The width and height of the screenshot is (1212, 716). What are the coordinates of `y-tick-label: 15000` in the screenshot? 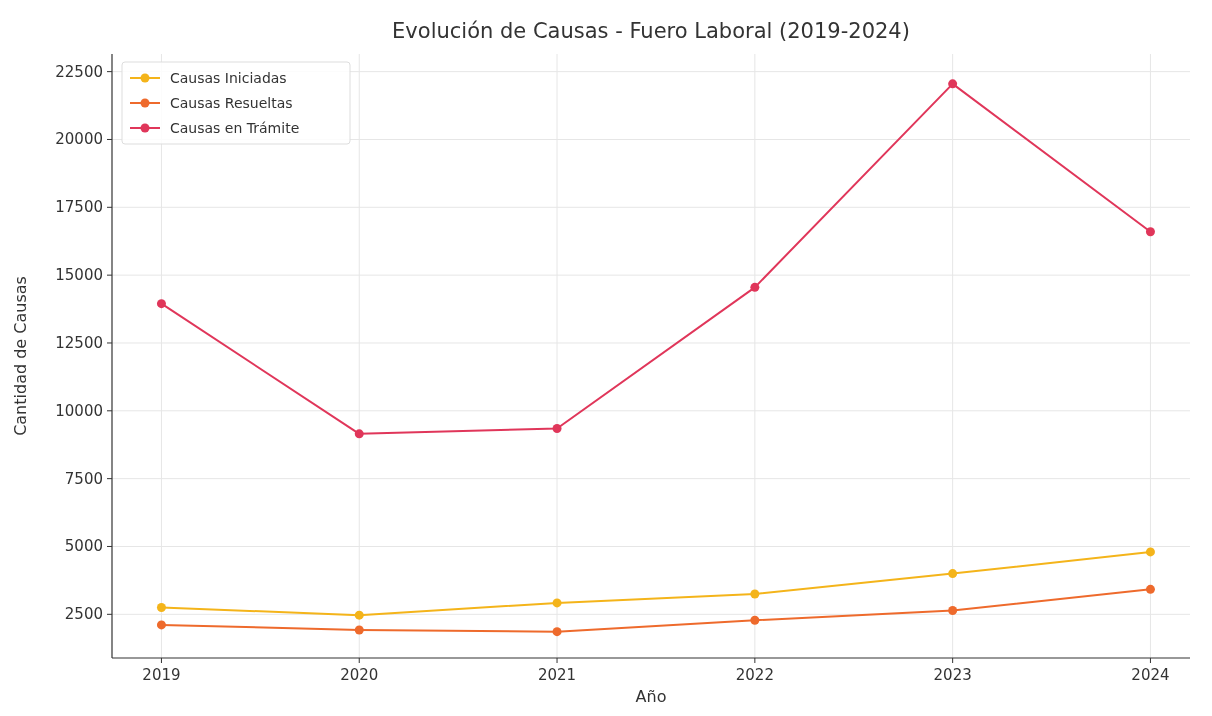 It's located at (79, 275).